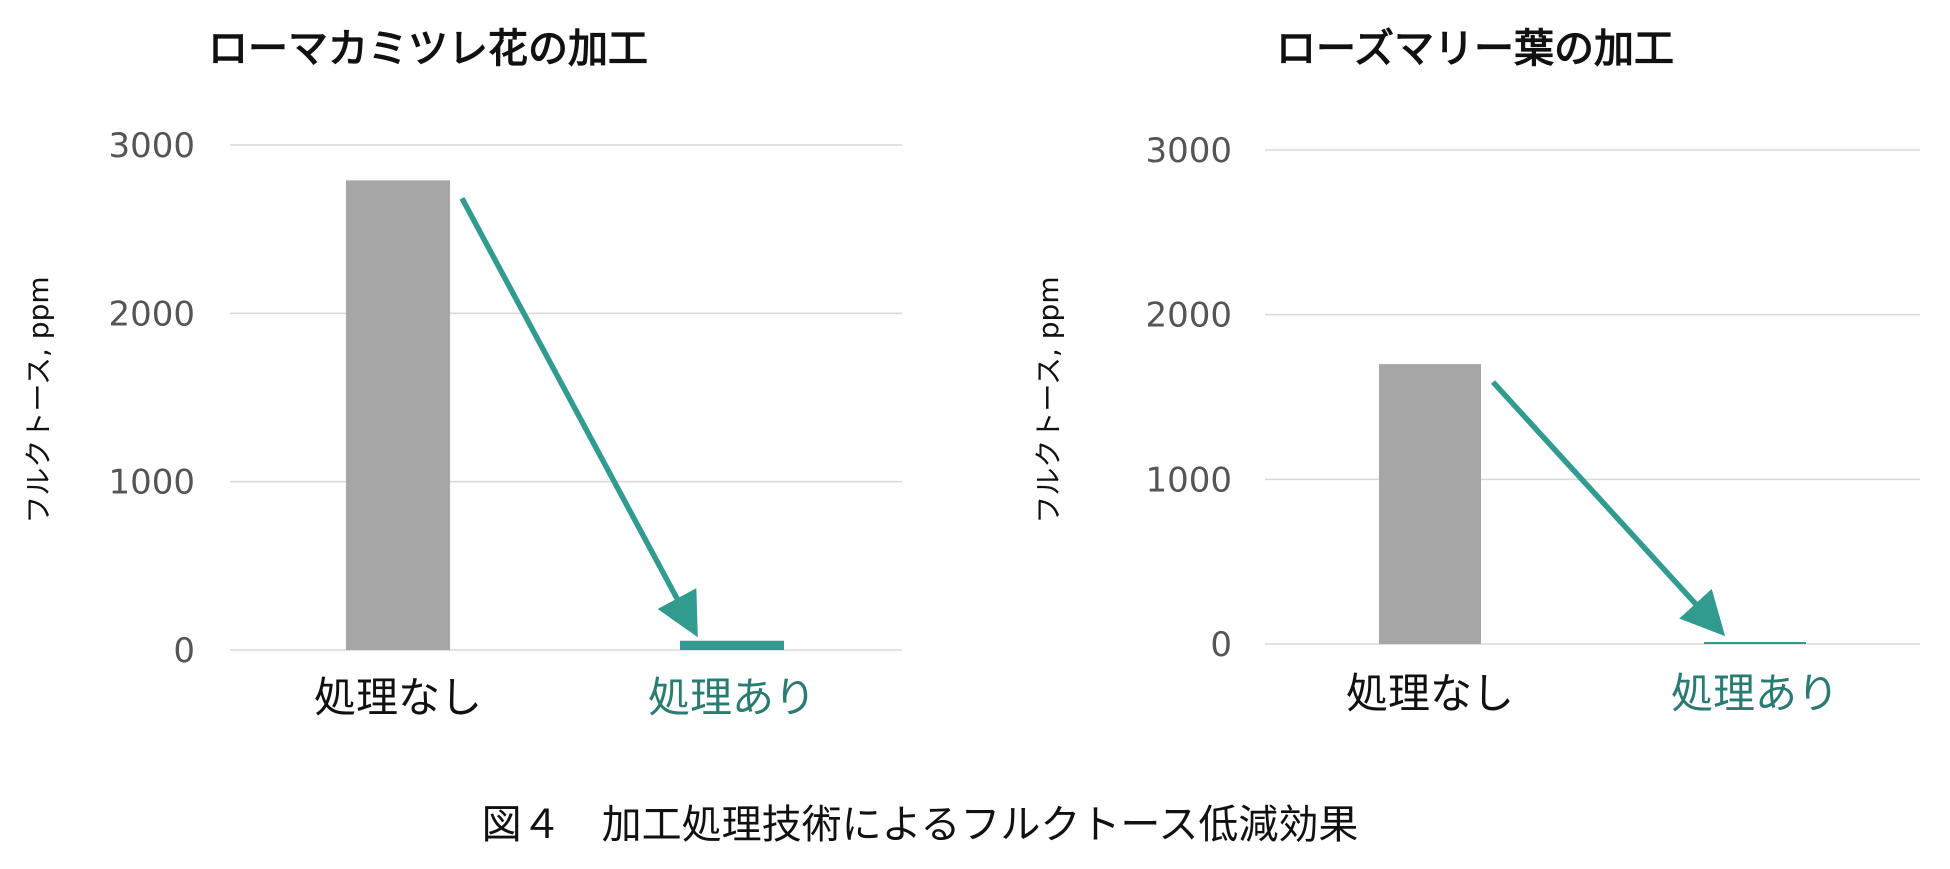 This screenshot has height=869, width=1950. What do you see at coordinates (1475, 49) in the screenshot?
I see `chart-title: ローズマリー葉の加工` at bounding box center [1475, 49].